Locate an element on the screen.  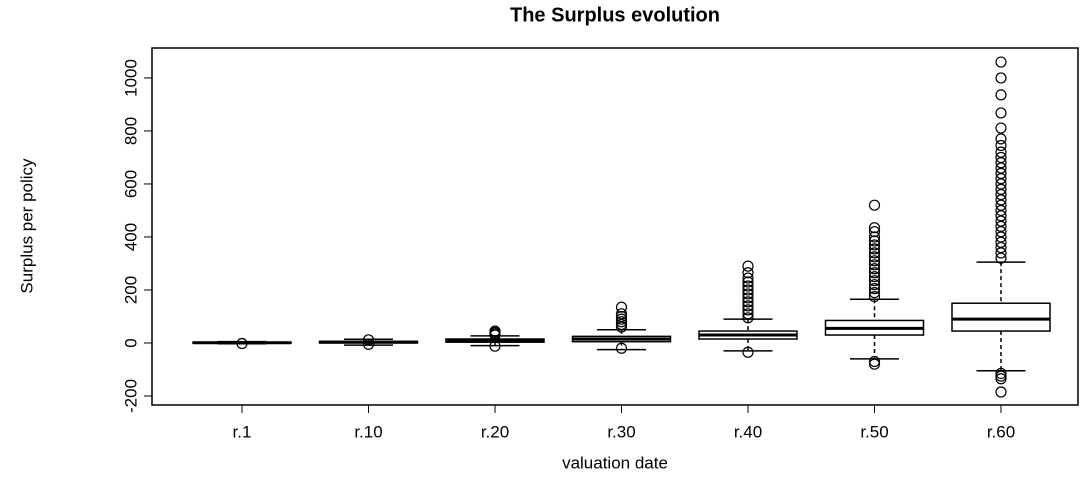
y-tick-label: 1000 is located at coordinates (130, 78).